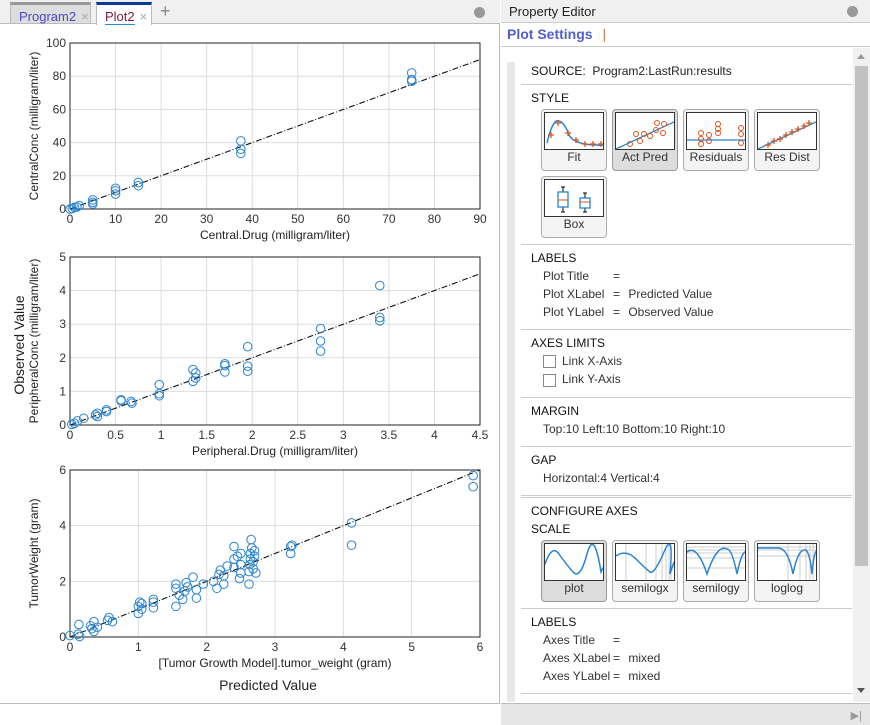 The width and height of the screenshot is (870, 725). I want to click on style-box-button: Box, so click(574, 207).